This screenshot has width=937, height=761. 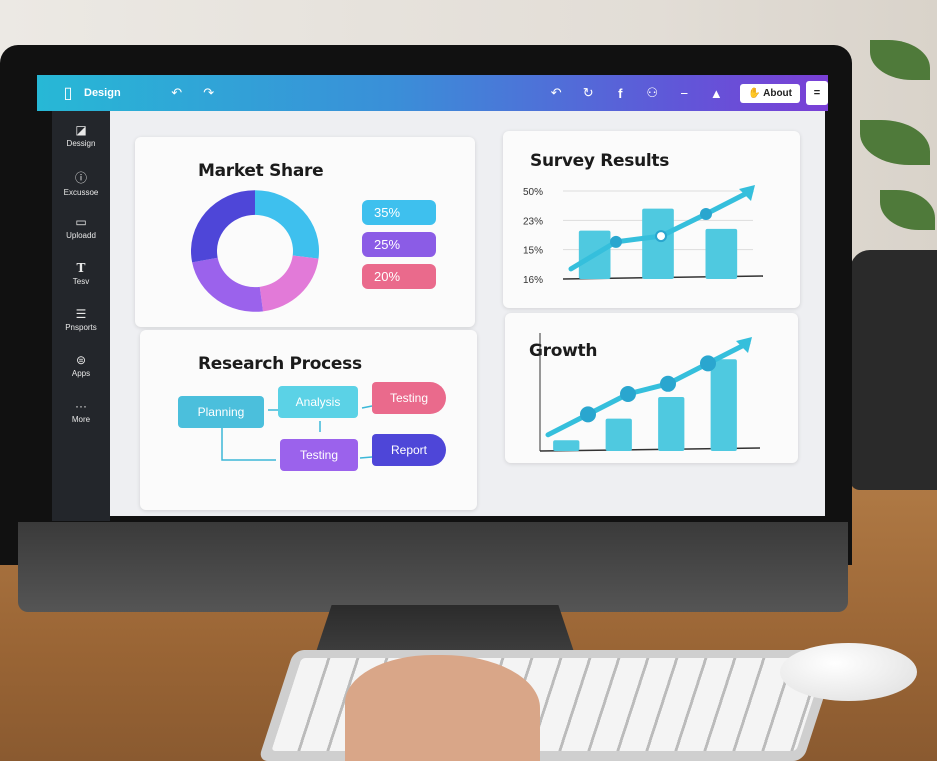 I want to click on y-tick-label: 50%, so click(x=533, y=192).